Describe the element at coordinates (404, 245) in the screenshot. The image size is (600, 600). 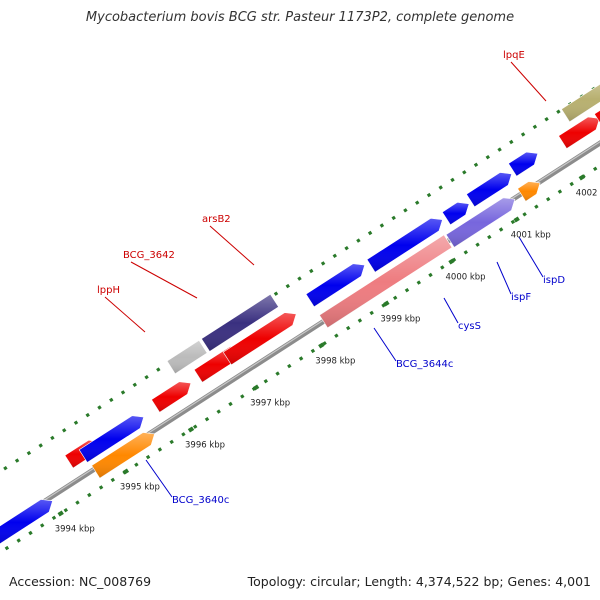
I see `gene-cysS-upper` at that location.